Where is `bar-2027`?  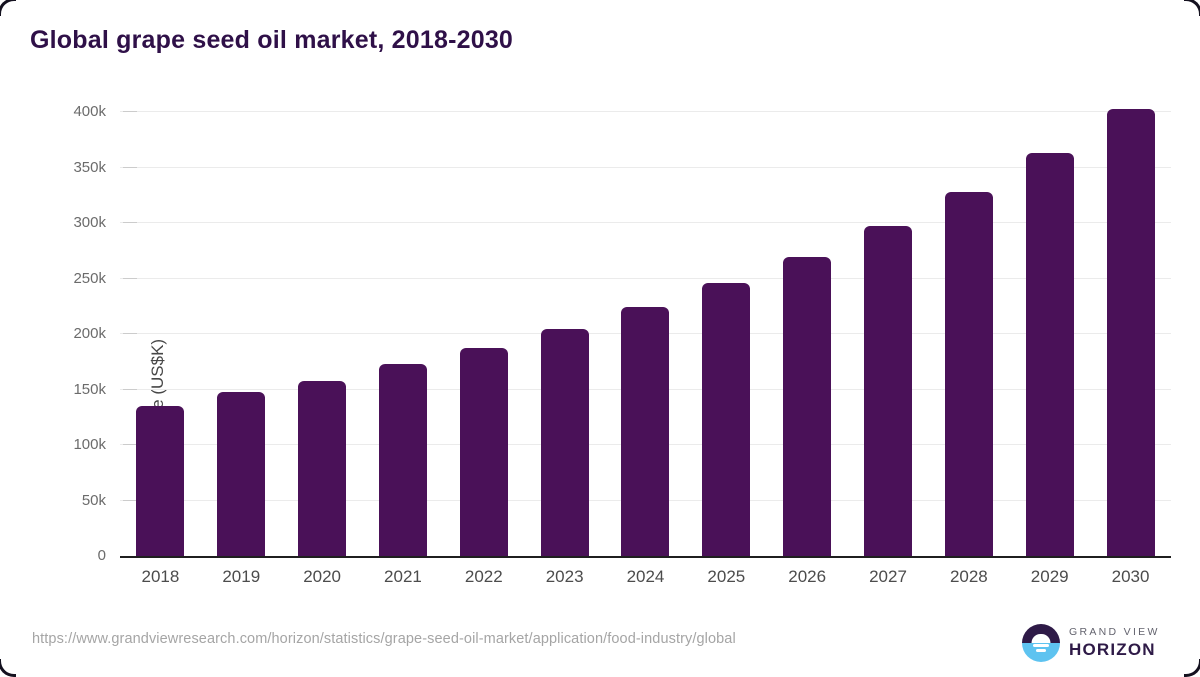 bar-2027 is located at coordinates (888, 390).